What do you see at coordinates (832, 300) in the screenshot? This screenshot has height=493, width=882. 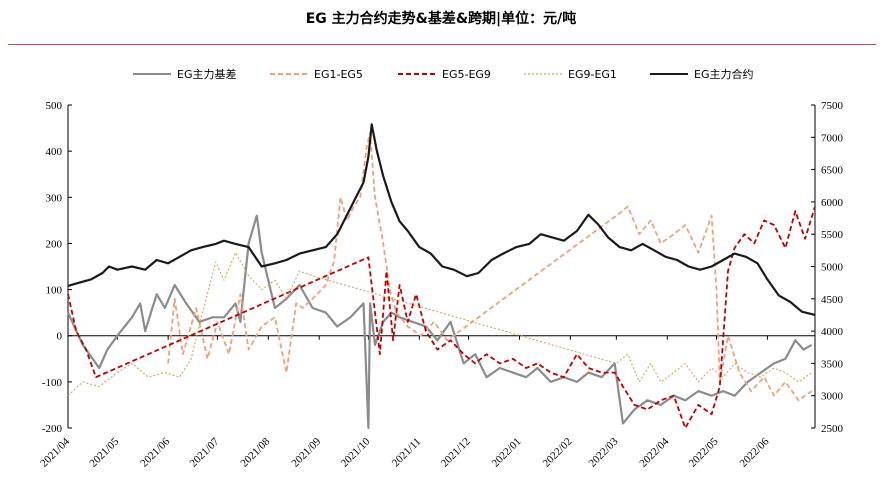 I see `y-right-tick-label: 4500` at bounding box center [832, 300].